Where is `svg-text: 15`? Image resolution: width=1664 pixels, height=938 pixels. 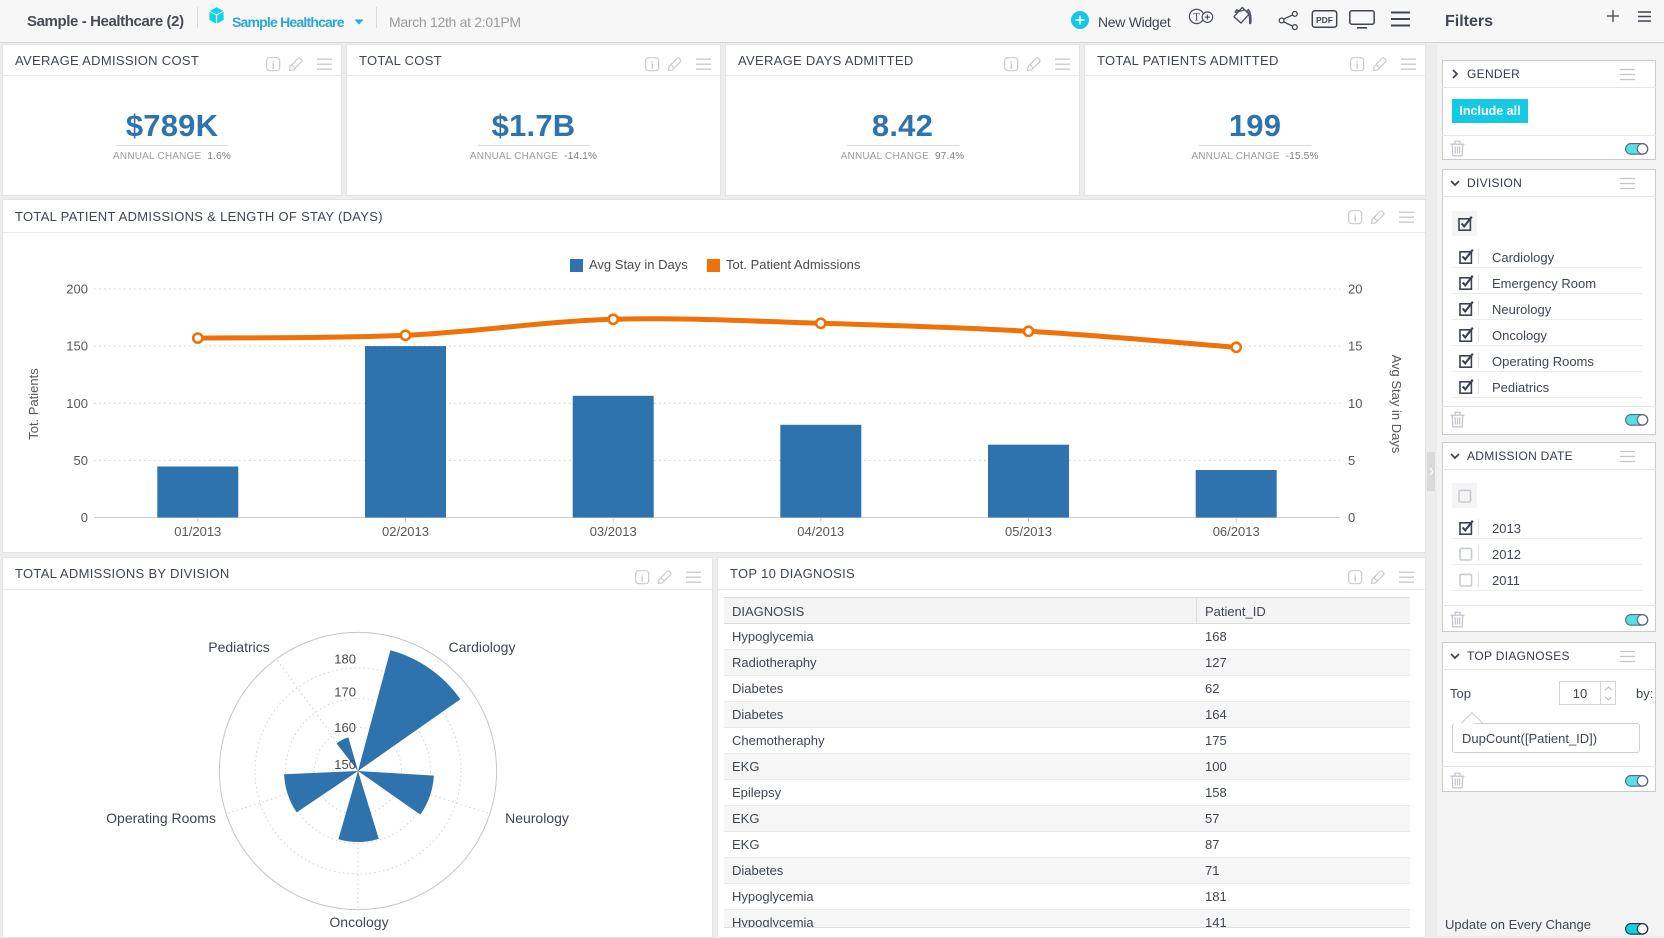
svg-text: 15 is located at coordinates (1355, 346).